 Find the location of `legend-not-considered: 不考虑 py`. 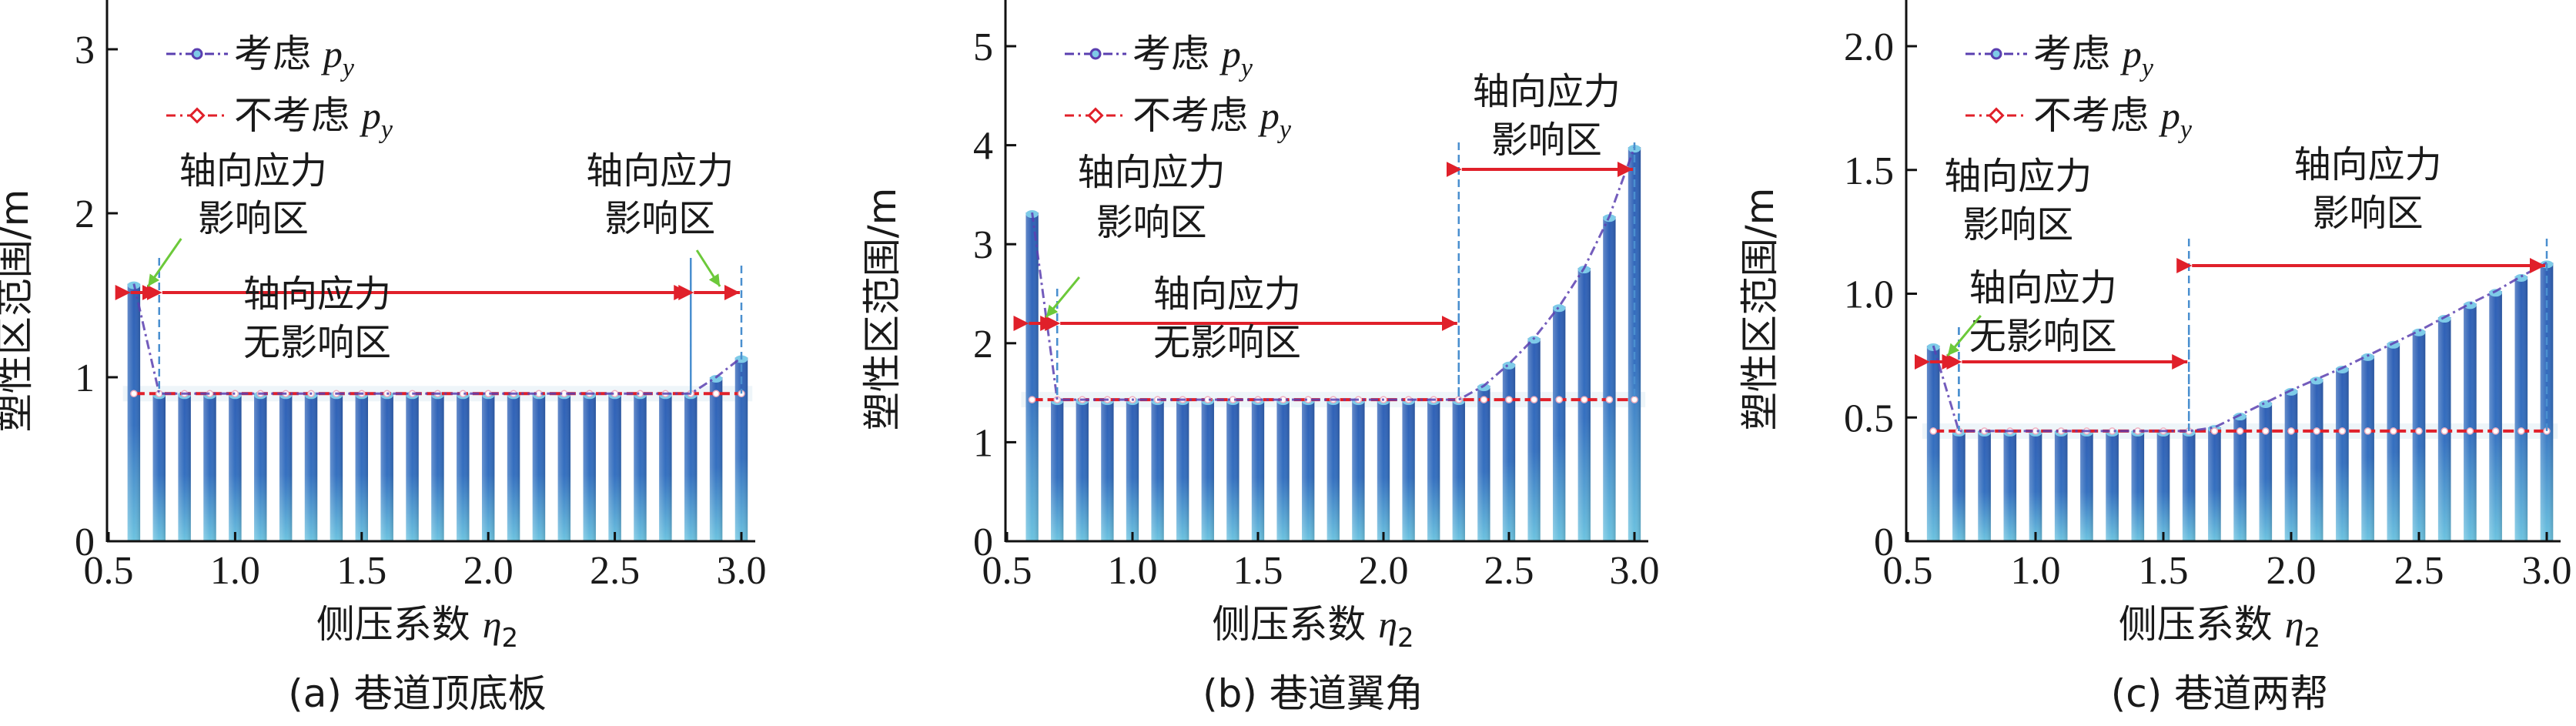

legend-not-considered: 不考虑 py is located at coordinates (279, 118).